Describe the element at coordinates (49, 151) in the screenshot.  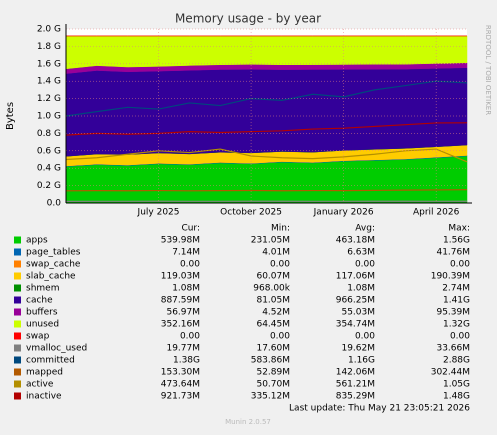
I see `y-tick-label: 0.6 G` at that location.